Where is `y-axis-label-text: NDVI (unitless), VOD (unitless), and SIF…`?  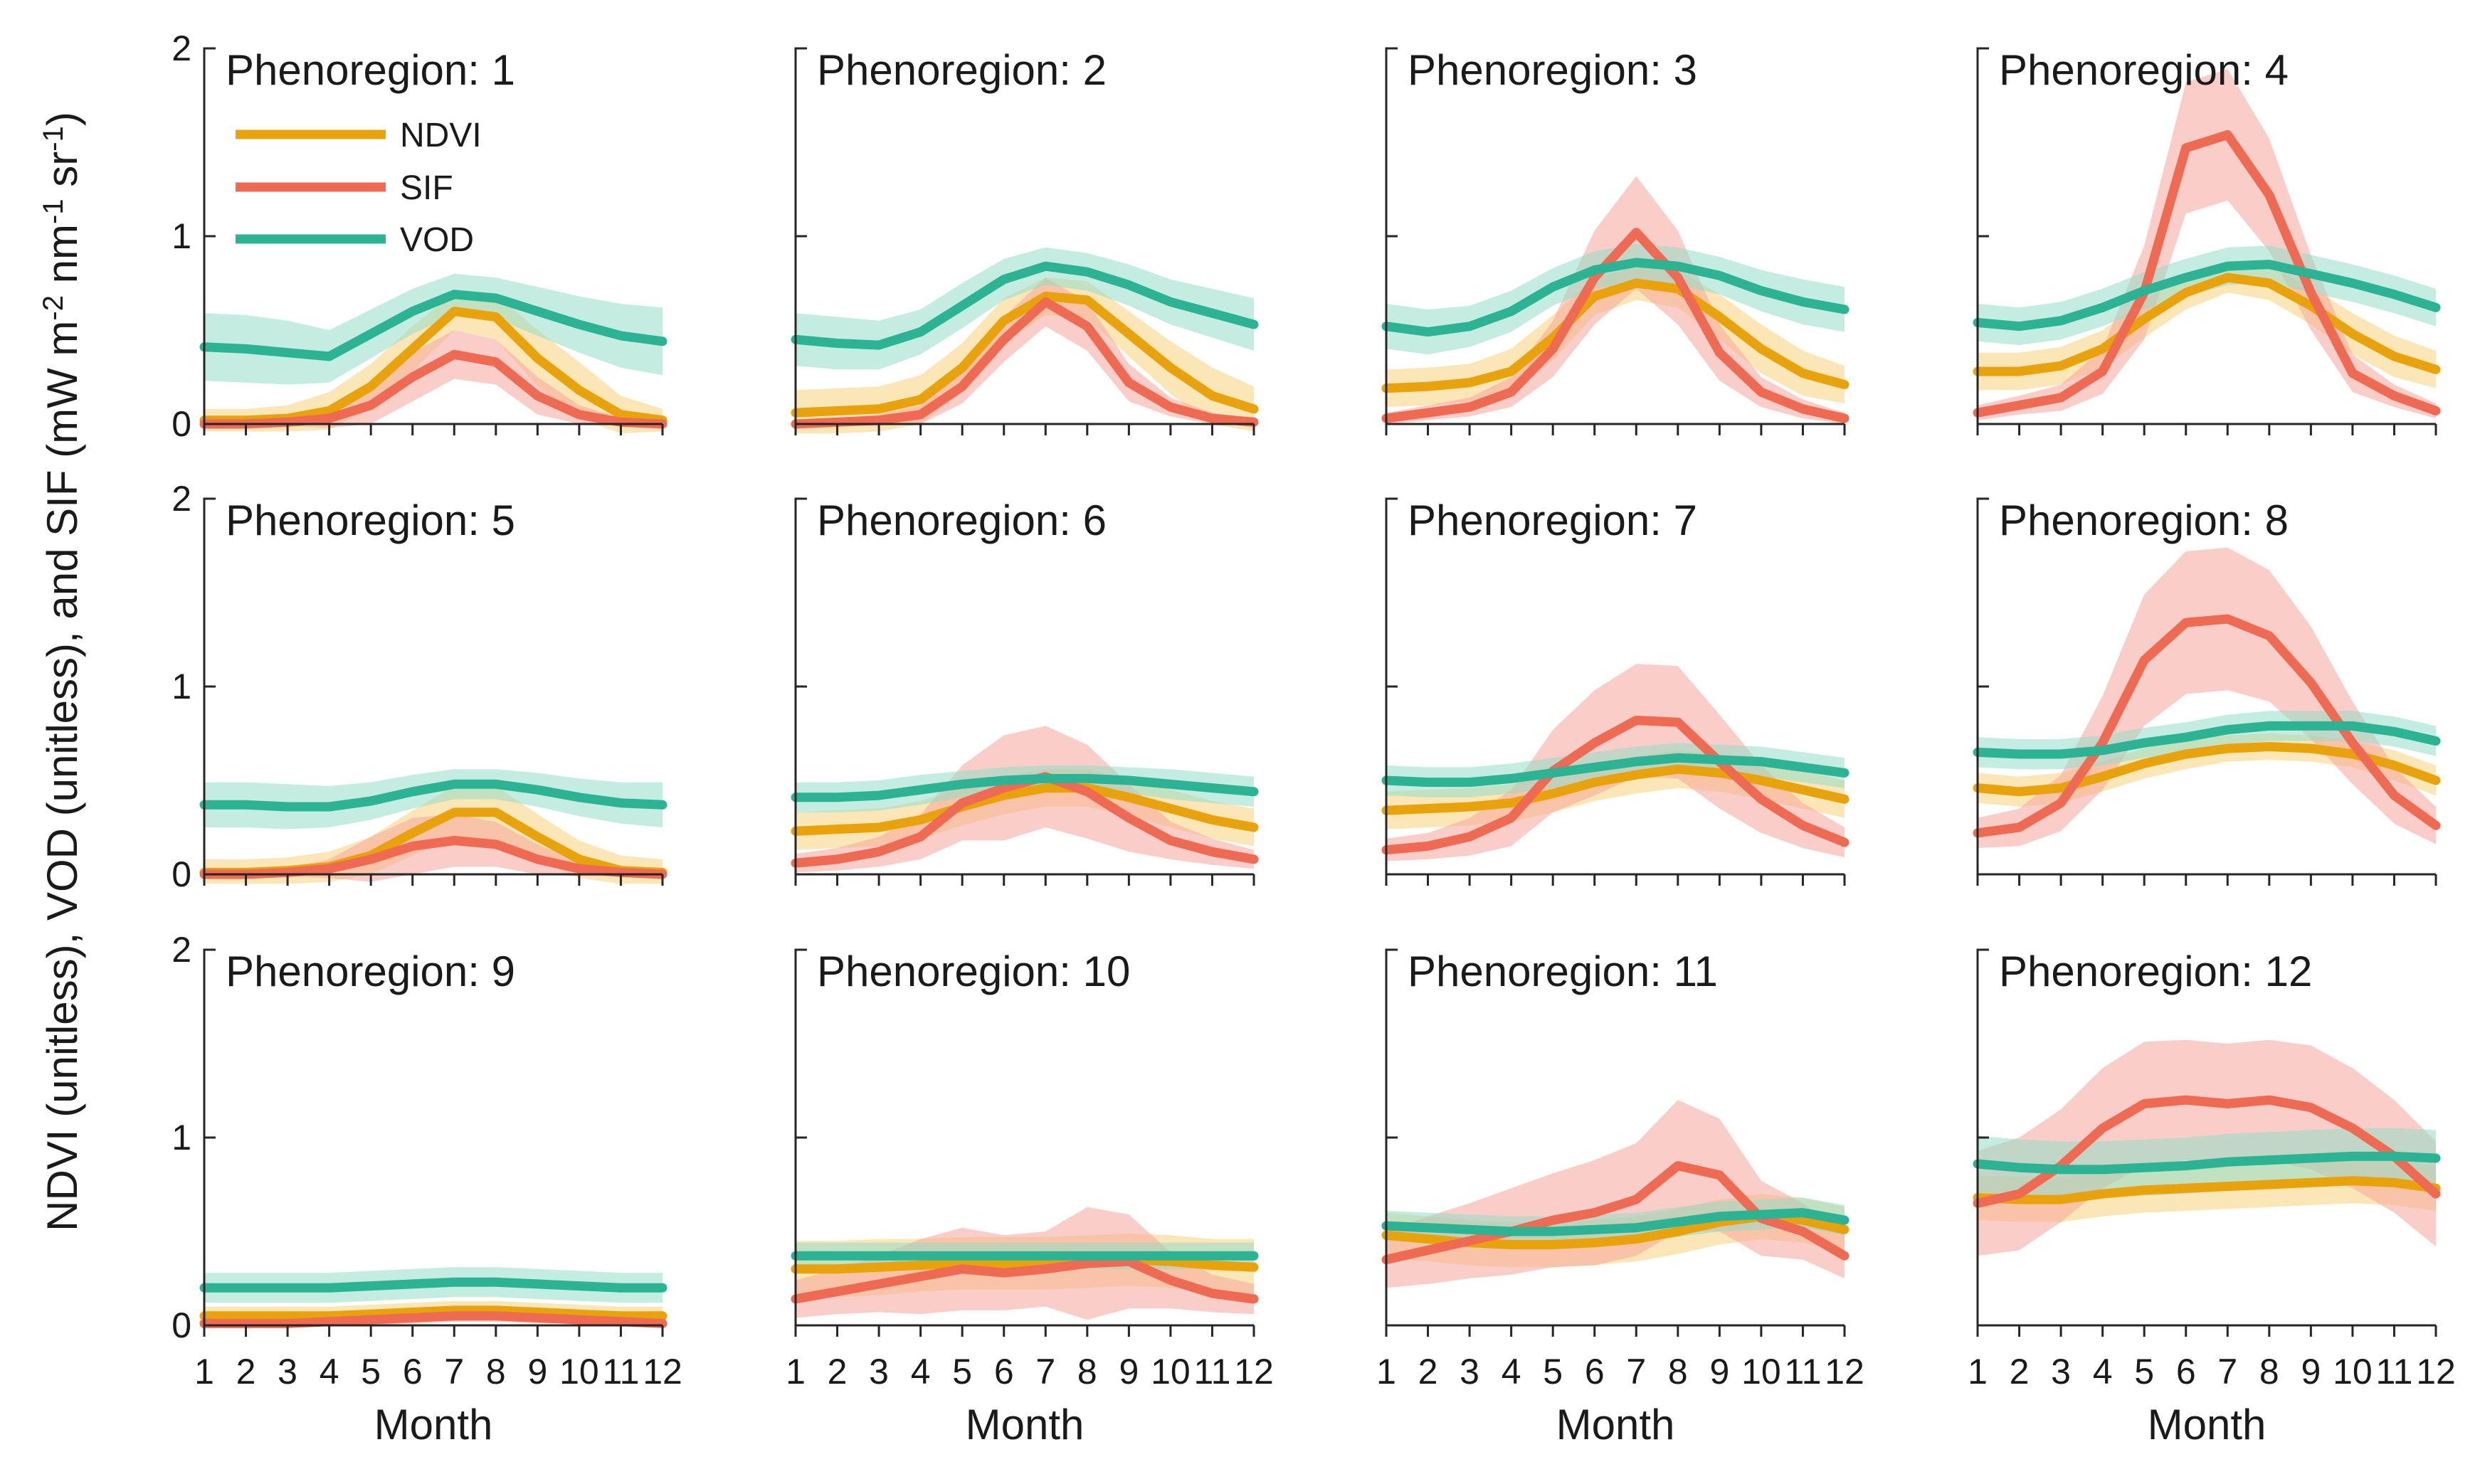
y-axis-label-text: NDVI (unitless), VOD (unitless), and SIF… is located at coordinates (62, 671).